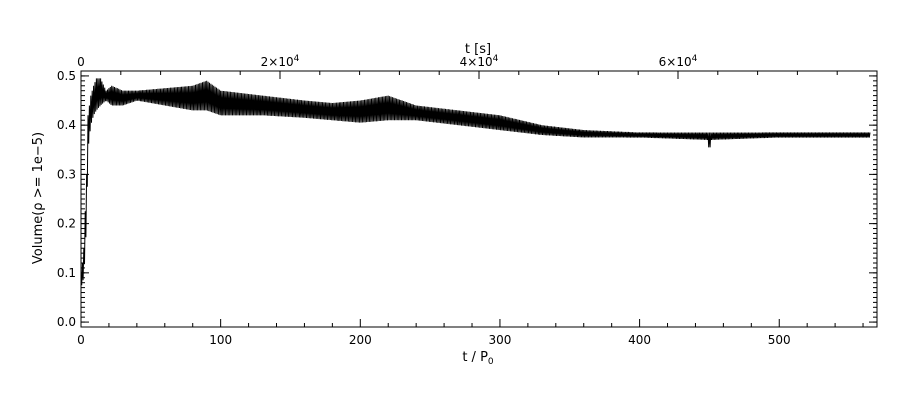 This screenshot has width=900, height=400. I want to click on top-axis-label: t [s], so click(478, 49).